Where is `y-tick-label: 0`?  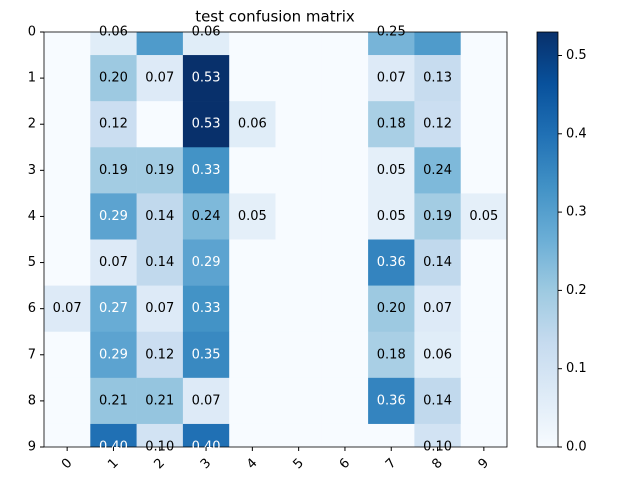 y-tick-label: 0 is located at coordinates (32, 32).